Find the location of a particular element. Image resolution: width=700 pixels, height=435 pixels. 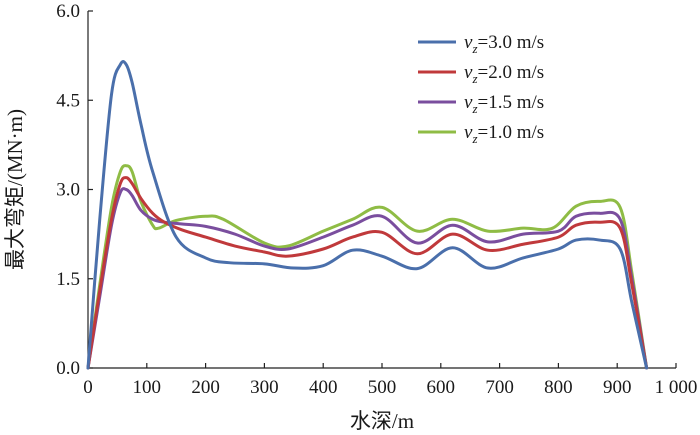

y-tick-label: 0.0 is located at coordinates (68, 368).